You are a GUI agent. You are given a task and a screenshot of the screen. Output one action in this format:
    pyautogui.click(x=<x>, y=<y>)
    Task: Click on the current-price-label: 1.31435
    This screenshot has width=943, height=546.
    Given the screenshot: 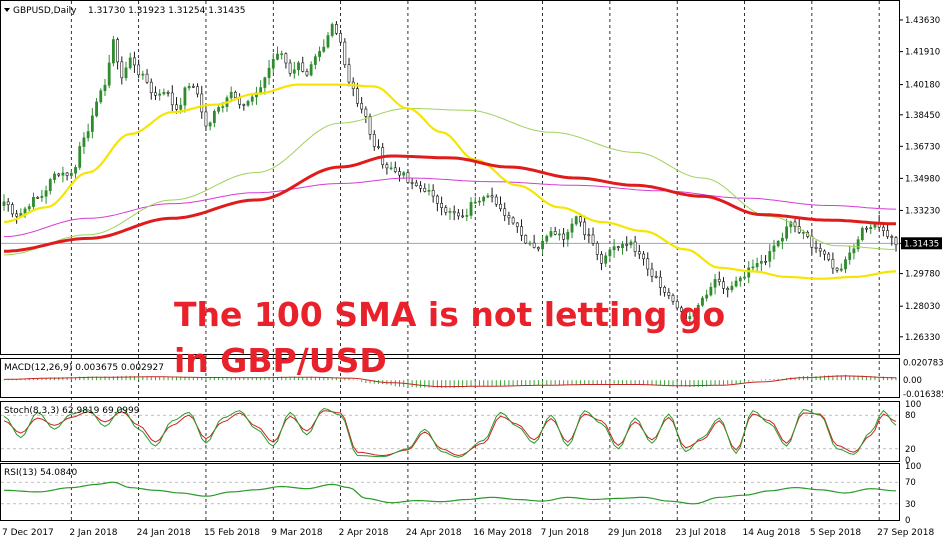 What is the action you would take?
    pyautogui.click(x=921, y=244)
    